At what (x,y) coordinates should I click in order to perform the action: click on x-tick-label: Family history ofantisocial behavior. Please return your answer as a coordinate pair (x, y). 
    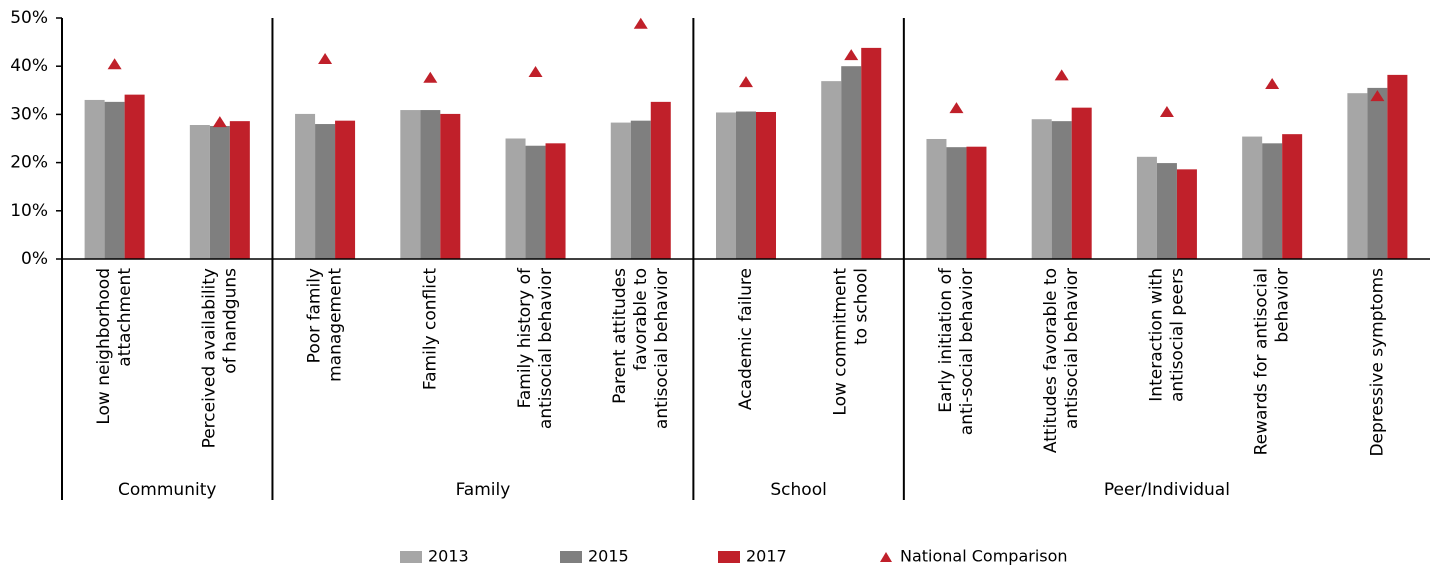
    Looking at the image, I should click on (535, 348).